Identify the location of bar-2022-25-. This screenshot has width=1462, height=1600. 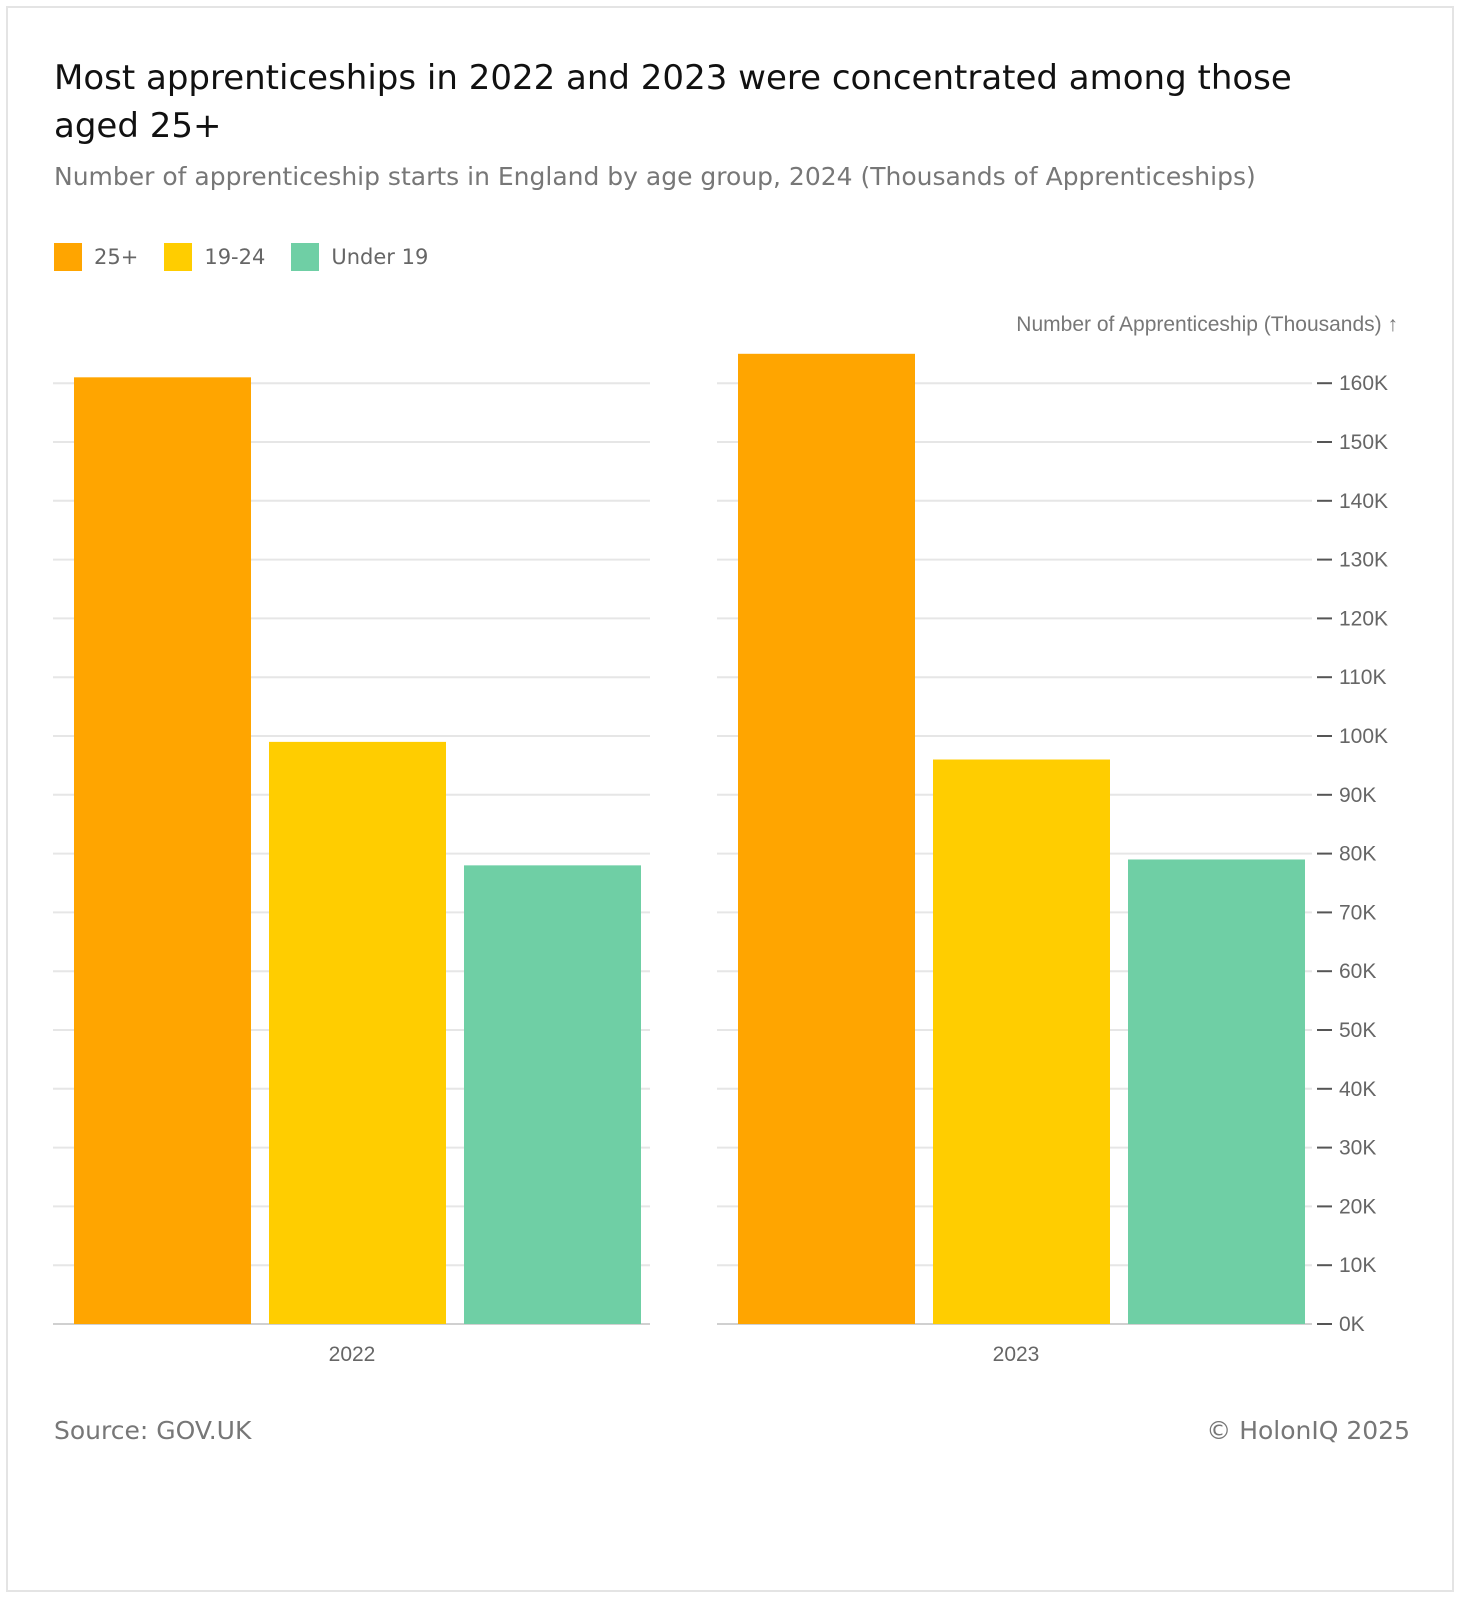
(162, 850).